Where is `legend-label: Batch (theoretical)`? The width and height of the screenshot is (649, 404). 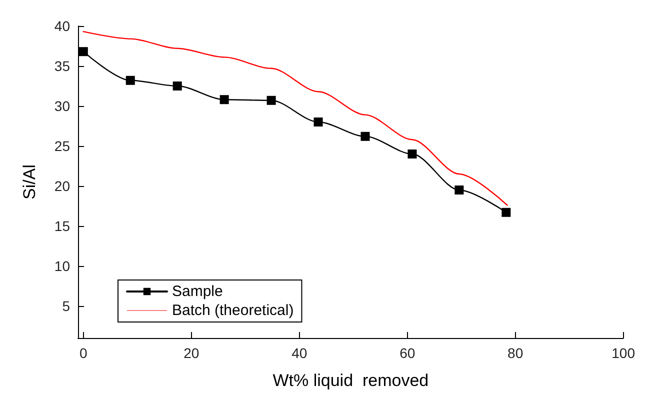 legend-label: Batch (theoretical) is located at coordinates (233, 310).